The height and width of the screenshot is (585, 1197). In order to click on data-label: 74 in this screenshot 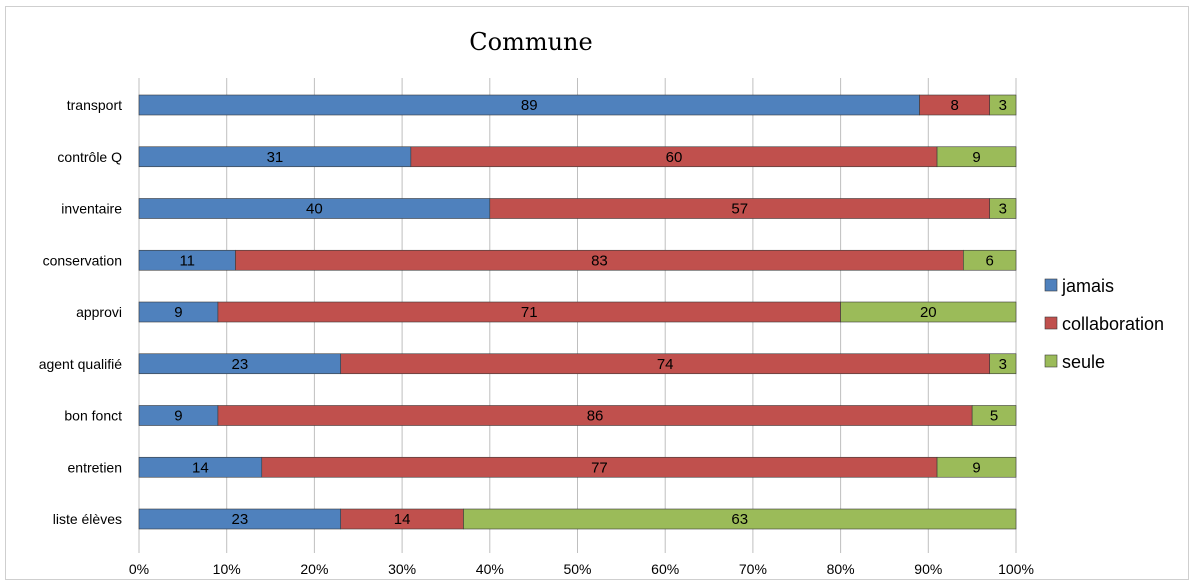, I will do `click(665, 364)`.